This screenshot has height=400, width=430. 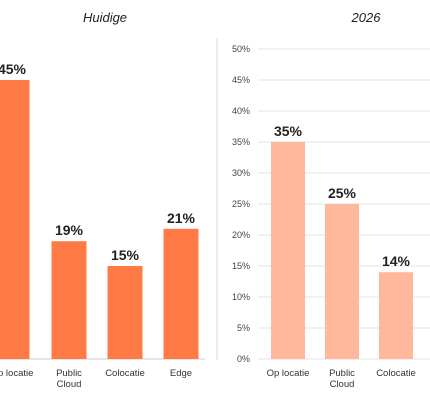 I want to click on category-label-2026-0: Op locatie, so click(x=288, y=373).